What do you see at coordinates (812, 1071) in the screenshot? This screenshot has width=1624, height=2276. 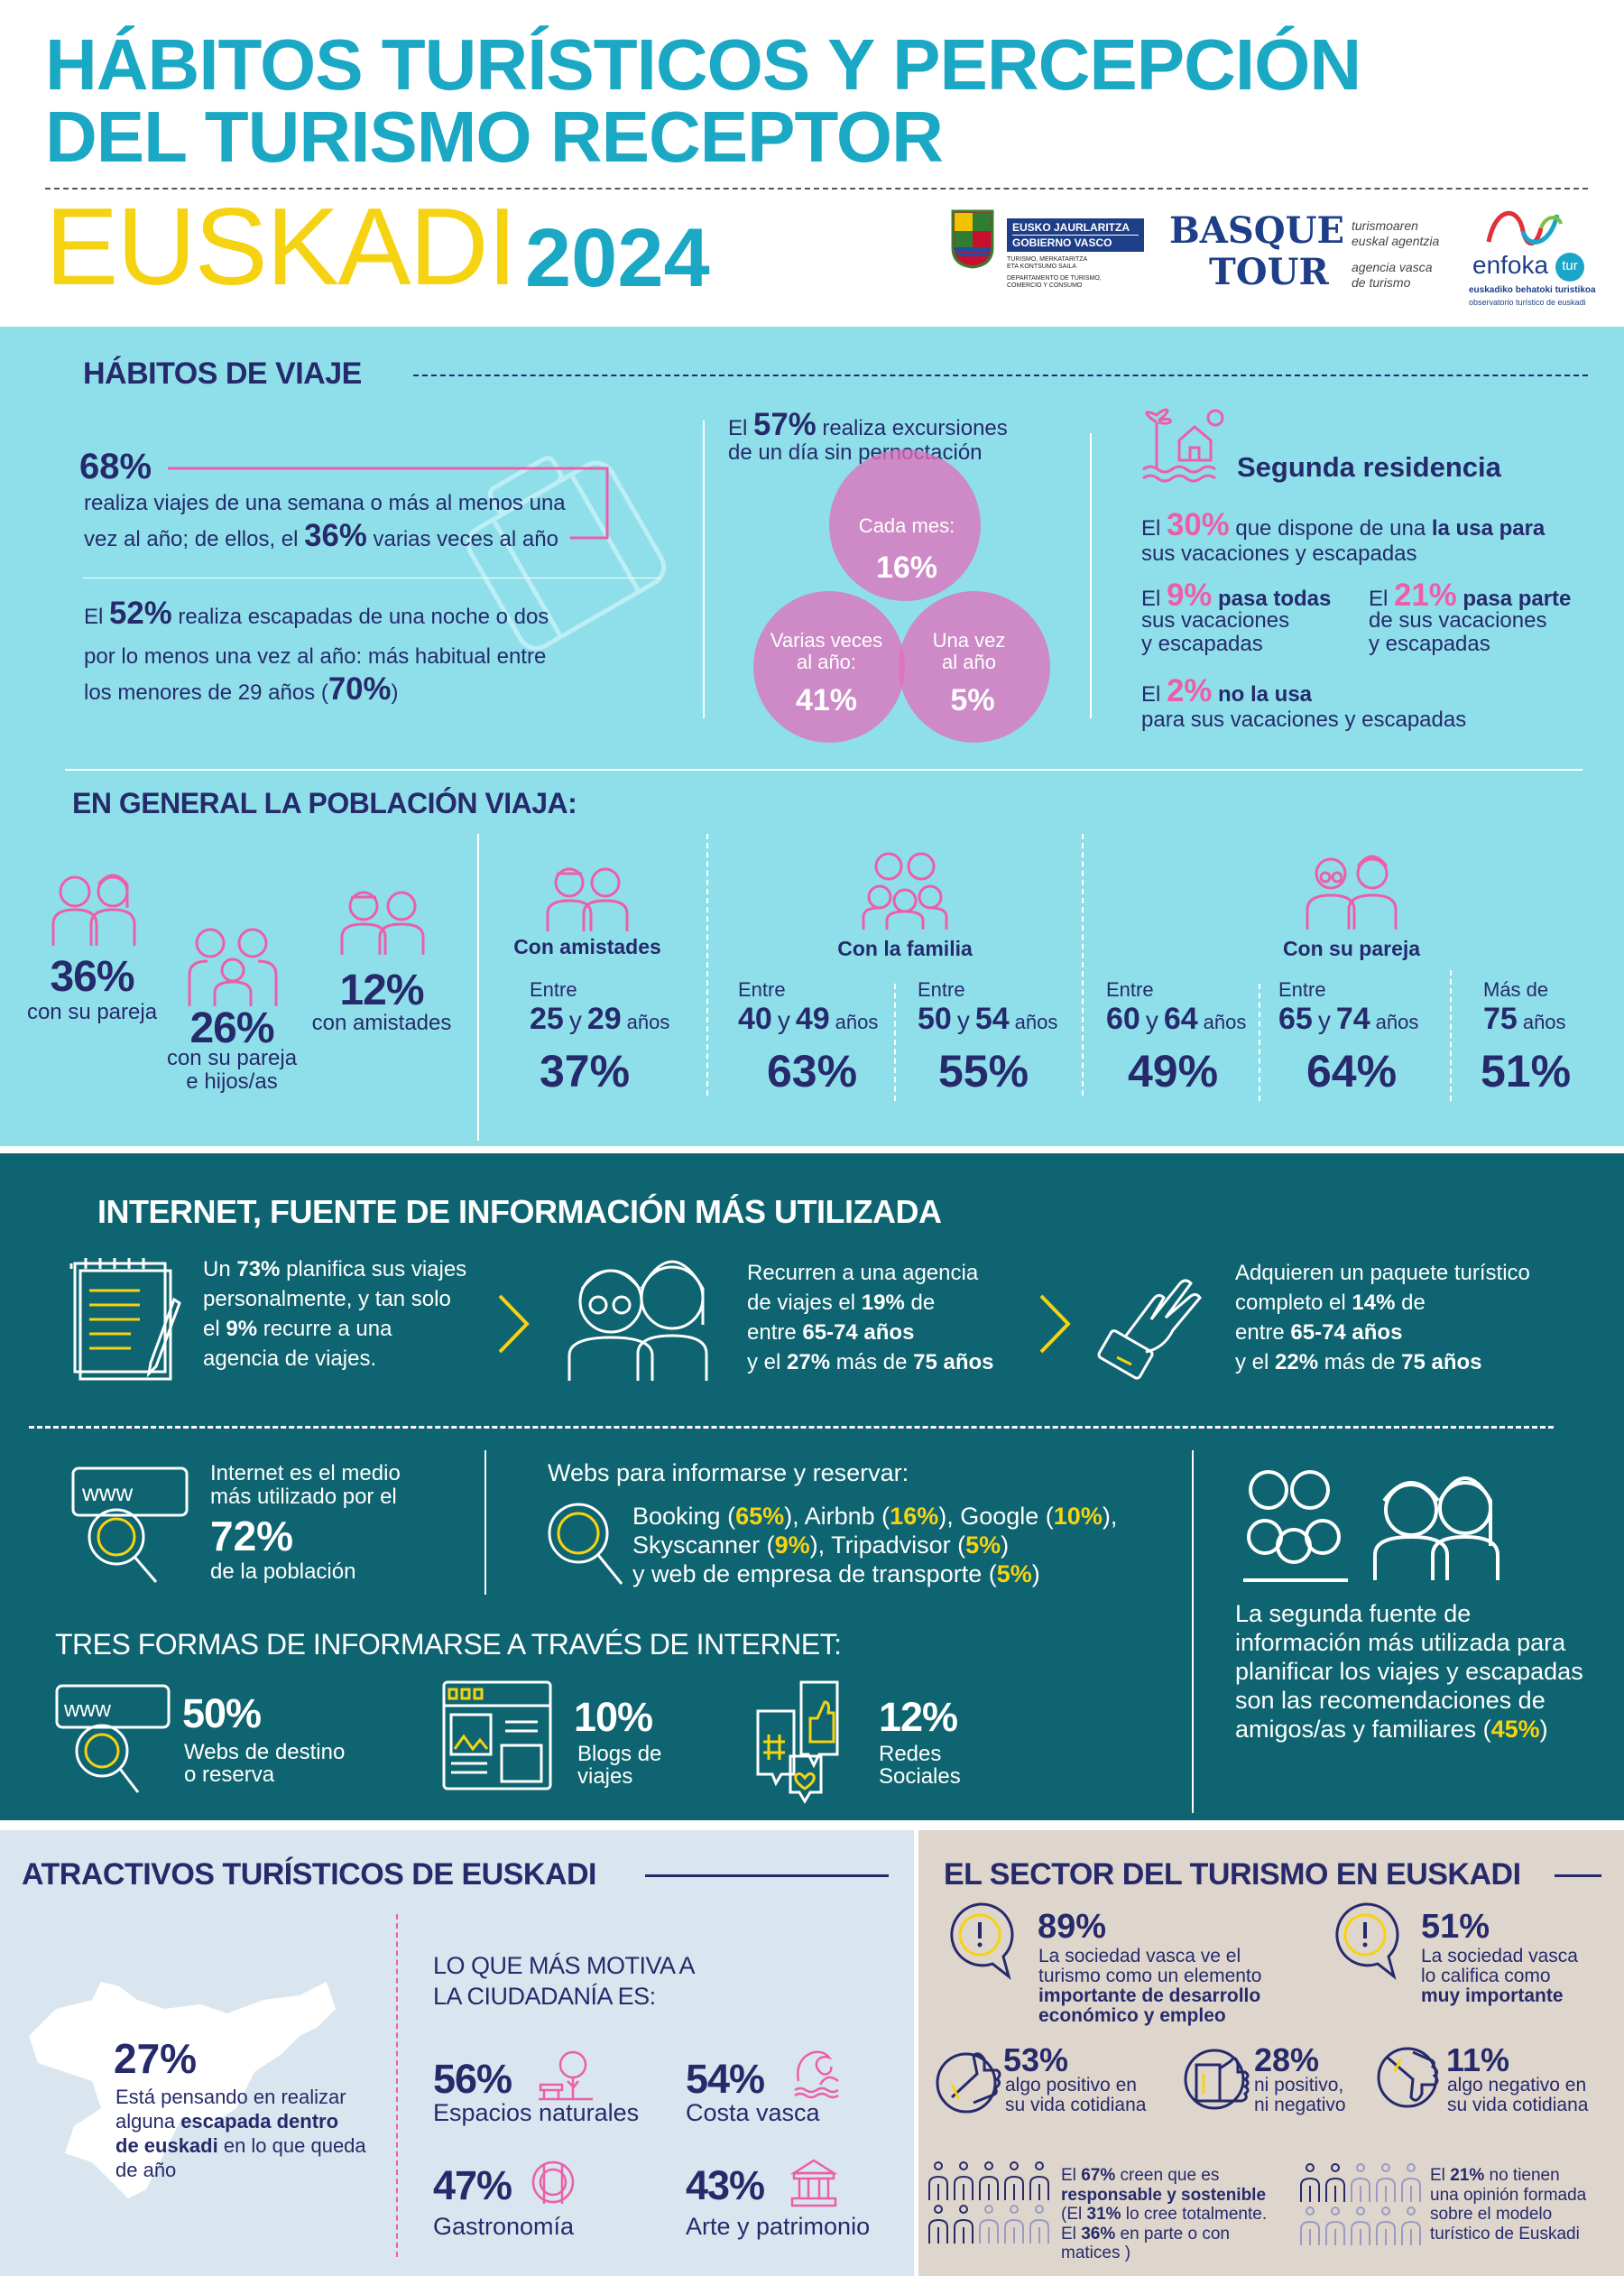 I see `age-value: 63%` at bounding box center [812, 1071].